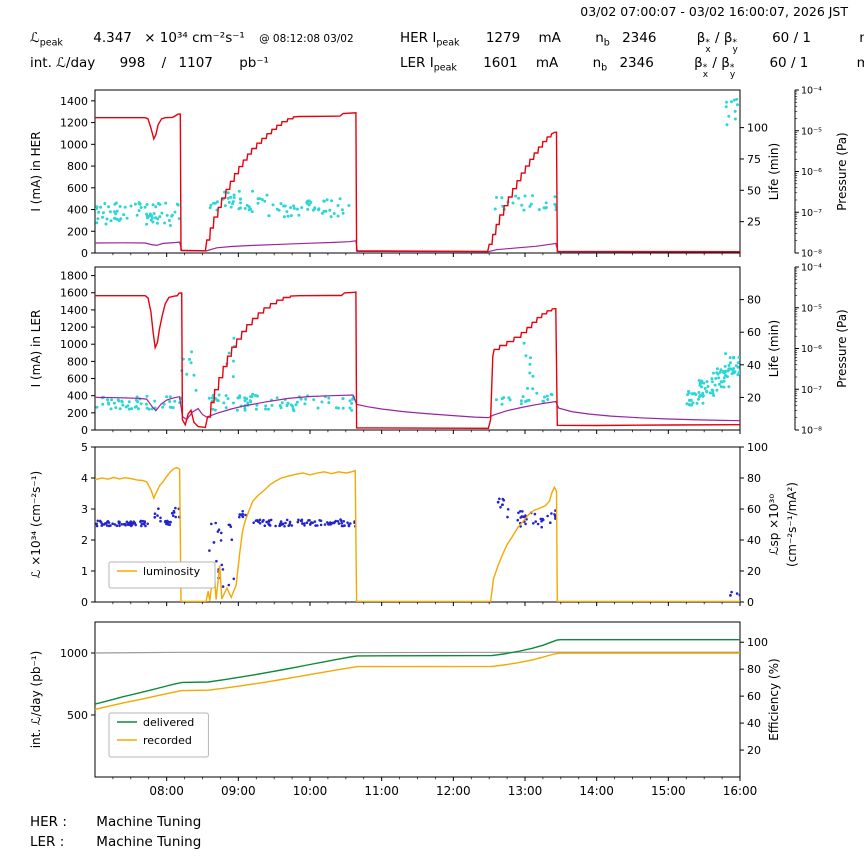 This screenshot has height=864, width=864. I want to click on series-ler-lifetime, so click(417, 408).